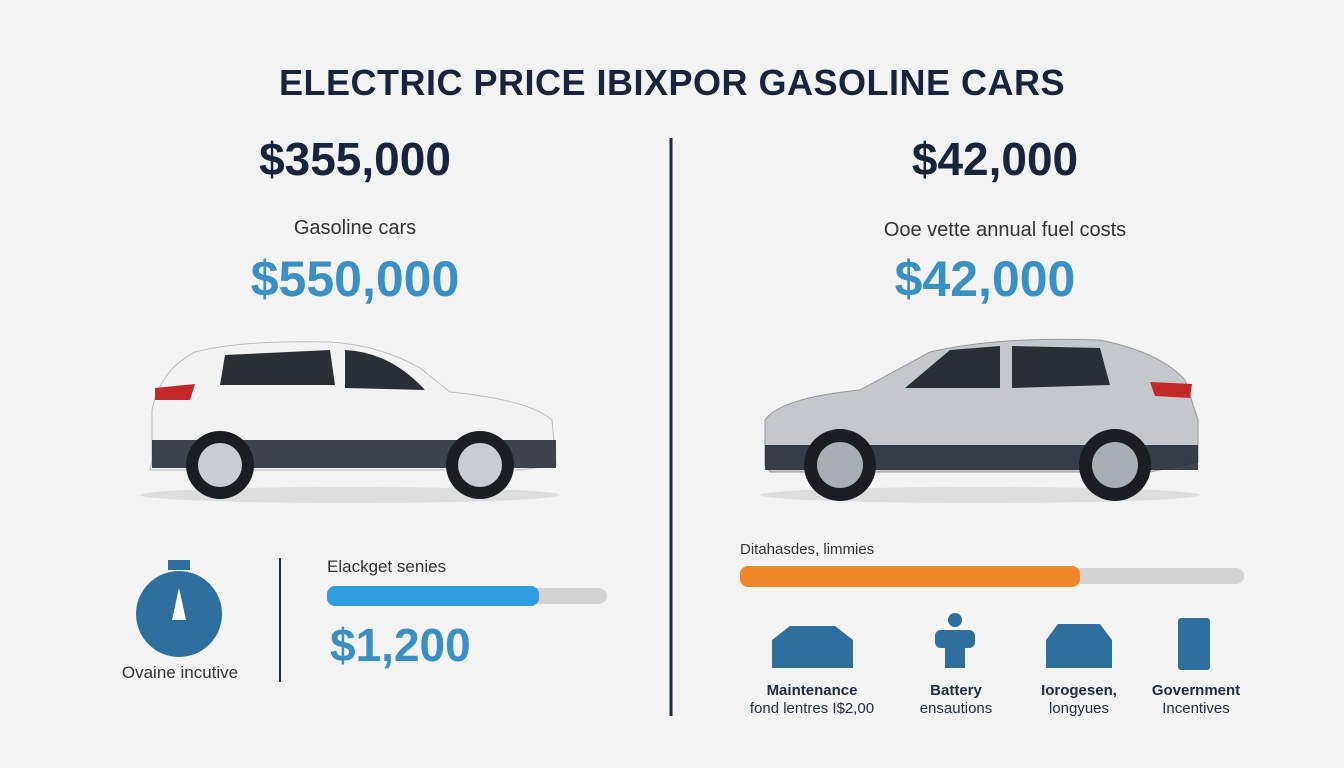 This screenshot has height=768, width=1344. Describe the element at coordinates (180, 672) in the screenshot. I see `incentive-label: Ovaine incutive` at that location.